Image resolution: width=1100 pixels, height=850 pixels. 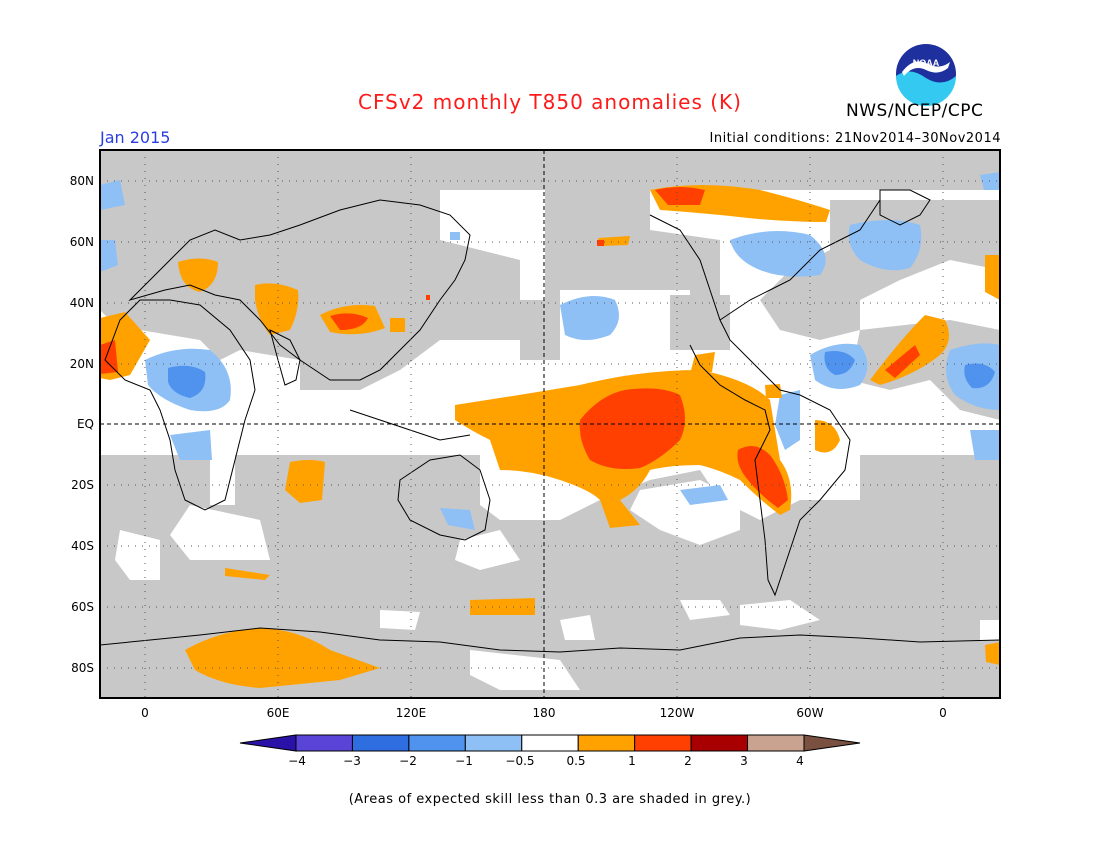 I want to click on org-label: NWS/NCEP/CPC, so click(x=915, y=111).